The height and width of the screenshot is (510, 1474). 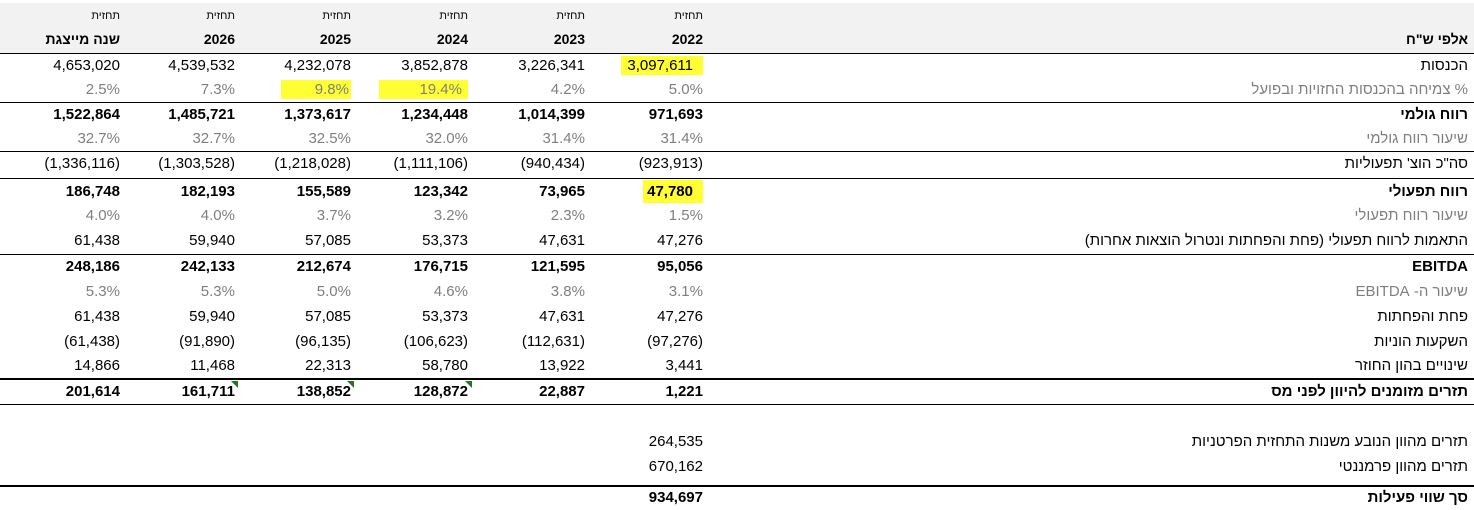 What do you see at coordinates (92, 341) in the screenshot?
I see `cell: (61,438)` at bounding box center [92, 341].